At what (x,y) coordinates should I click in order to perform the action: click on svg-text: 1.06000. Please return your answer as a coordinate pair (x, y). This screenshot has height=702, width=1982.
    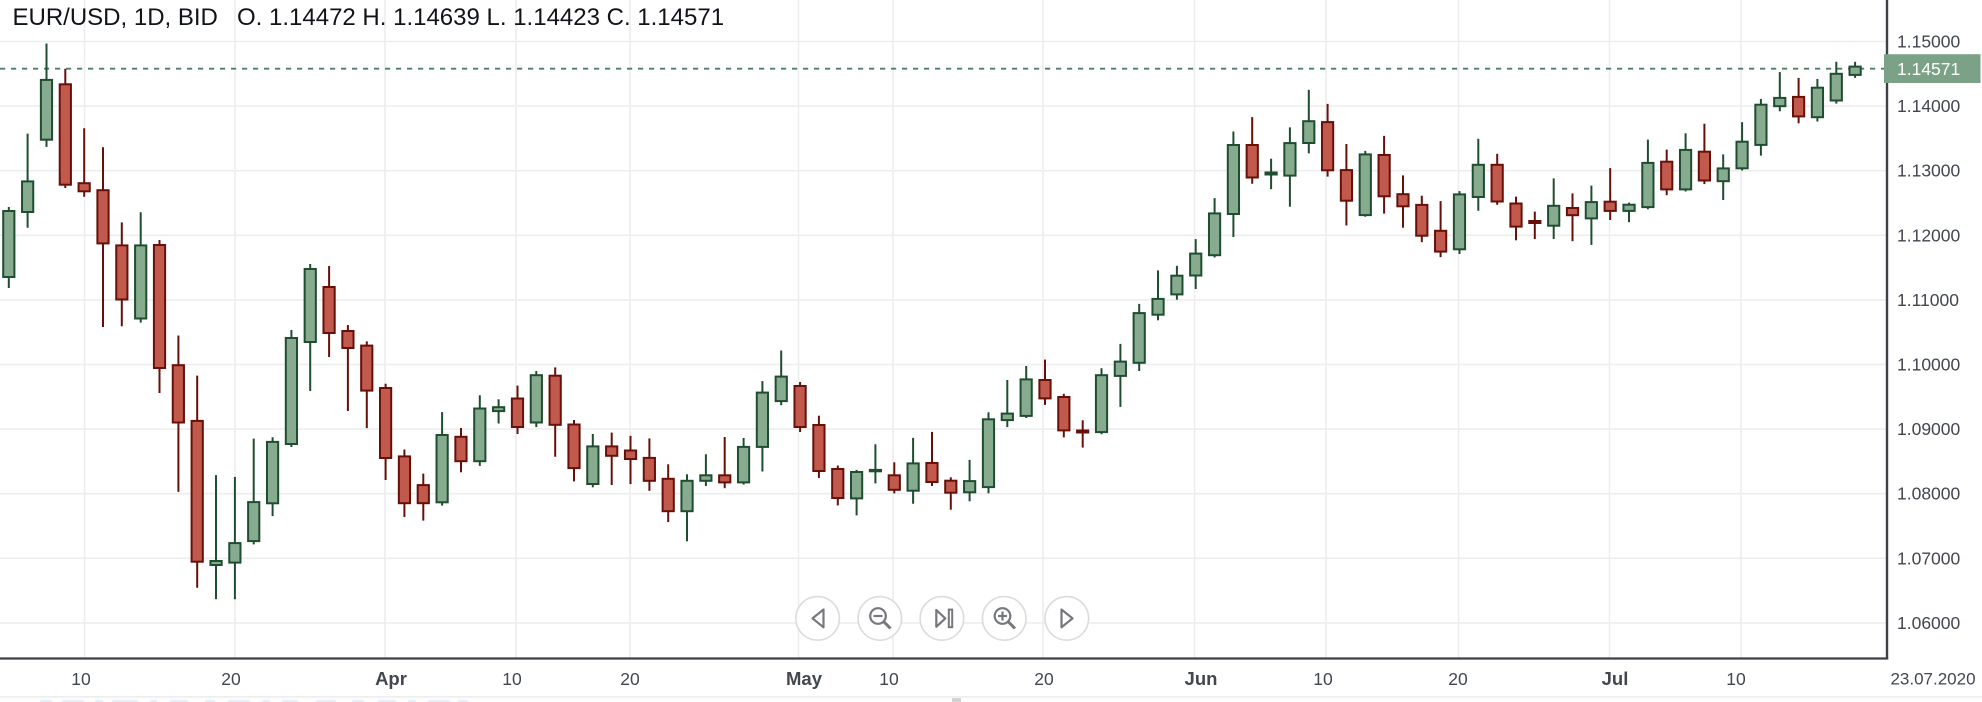
    Looking at the image, I should click on (1929, 623).